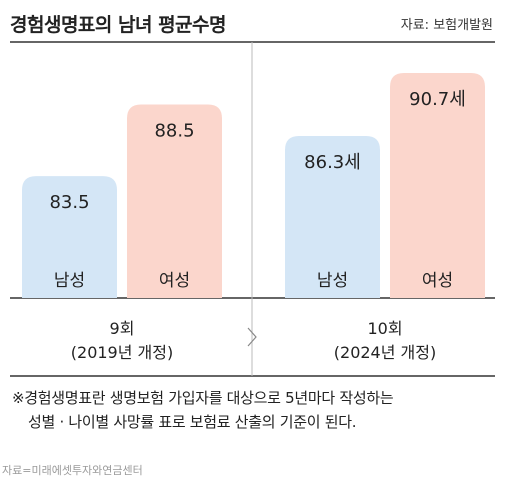  Describe the element at coordinates (203, 398) in the screenshot. I see `footnote-line-1: ※경험생명표란 생명보험 가입자를 대상으로 5년마다 작성하는` at that location.